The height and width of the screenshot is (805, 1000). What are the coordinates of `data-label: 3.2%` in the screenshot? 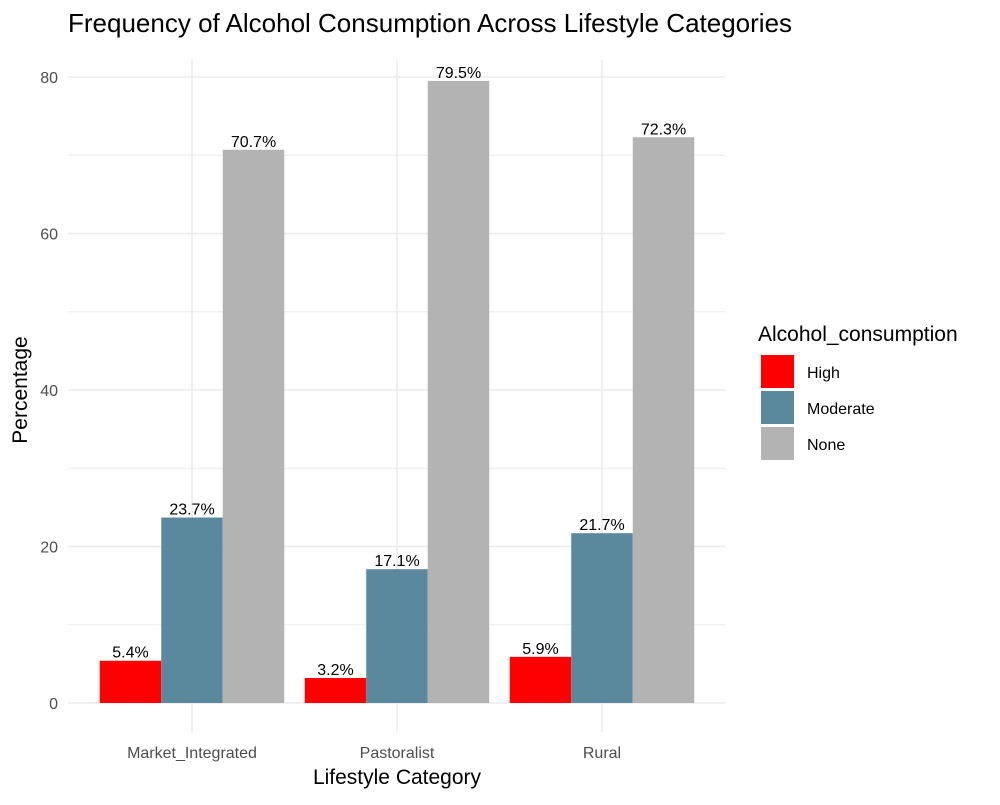 It's located at (335, 670).